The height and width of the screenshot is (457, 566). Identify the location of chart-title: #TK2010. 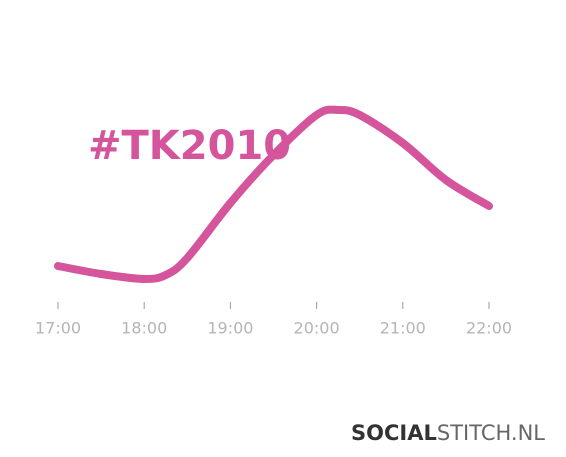
(189, 146).